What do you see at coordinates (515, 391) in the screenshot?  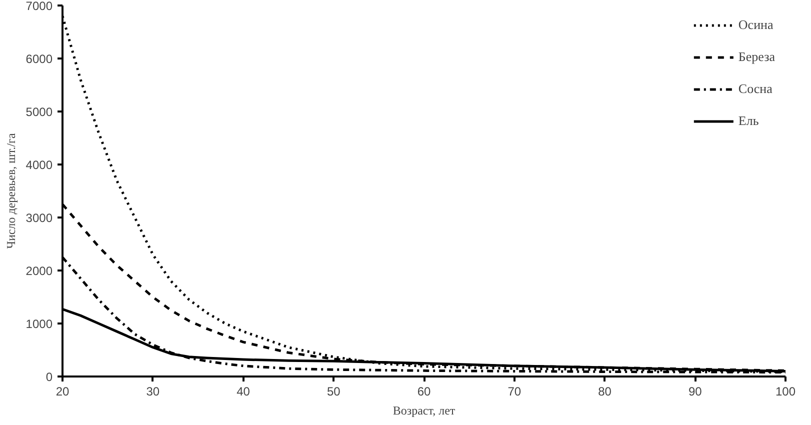 I see `x-tick-label: 70` at bounding box center [515, 391].